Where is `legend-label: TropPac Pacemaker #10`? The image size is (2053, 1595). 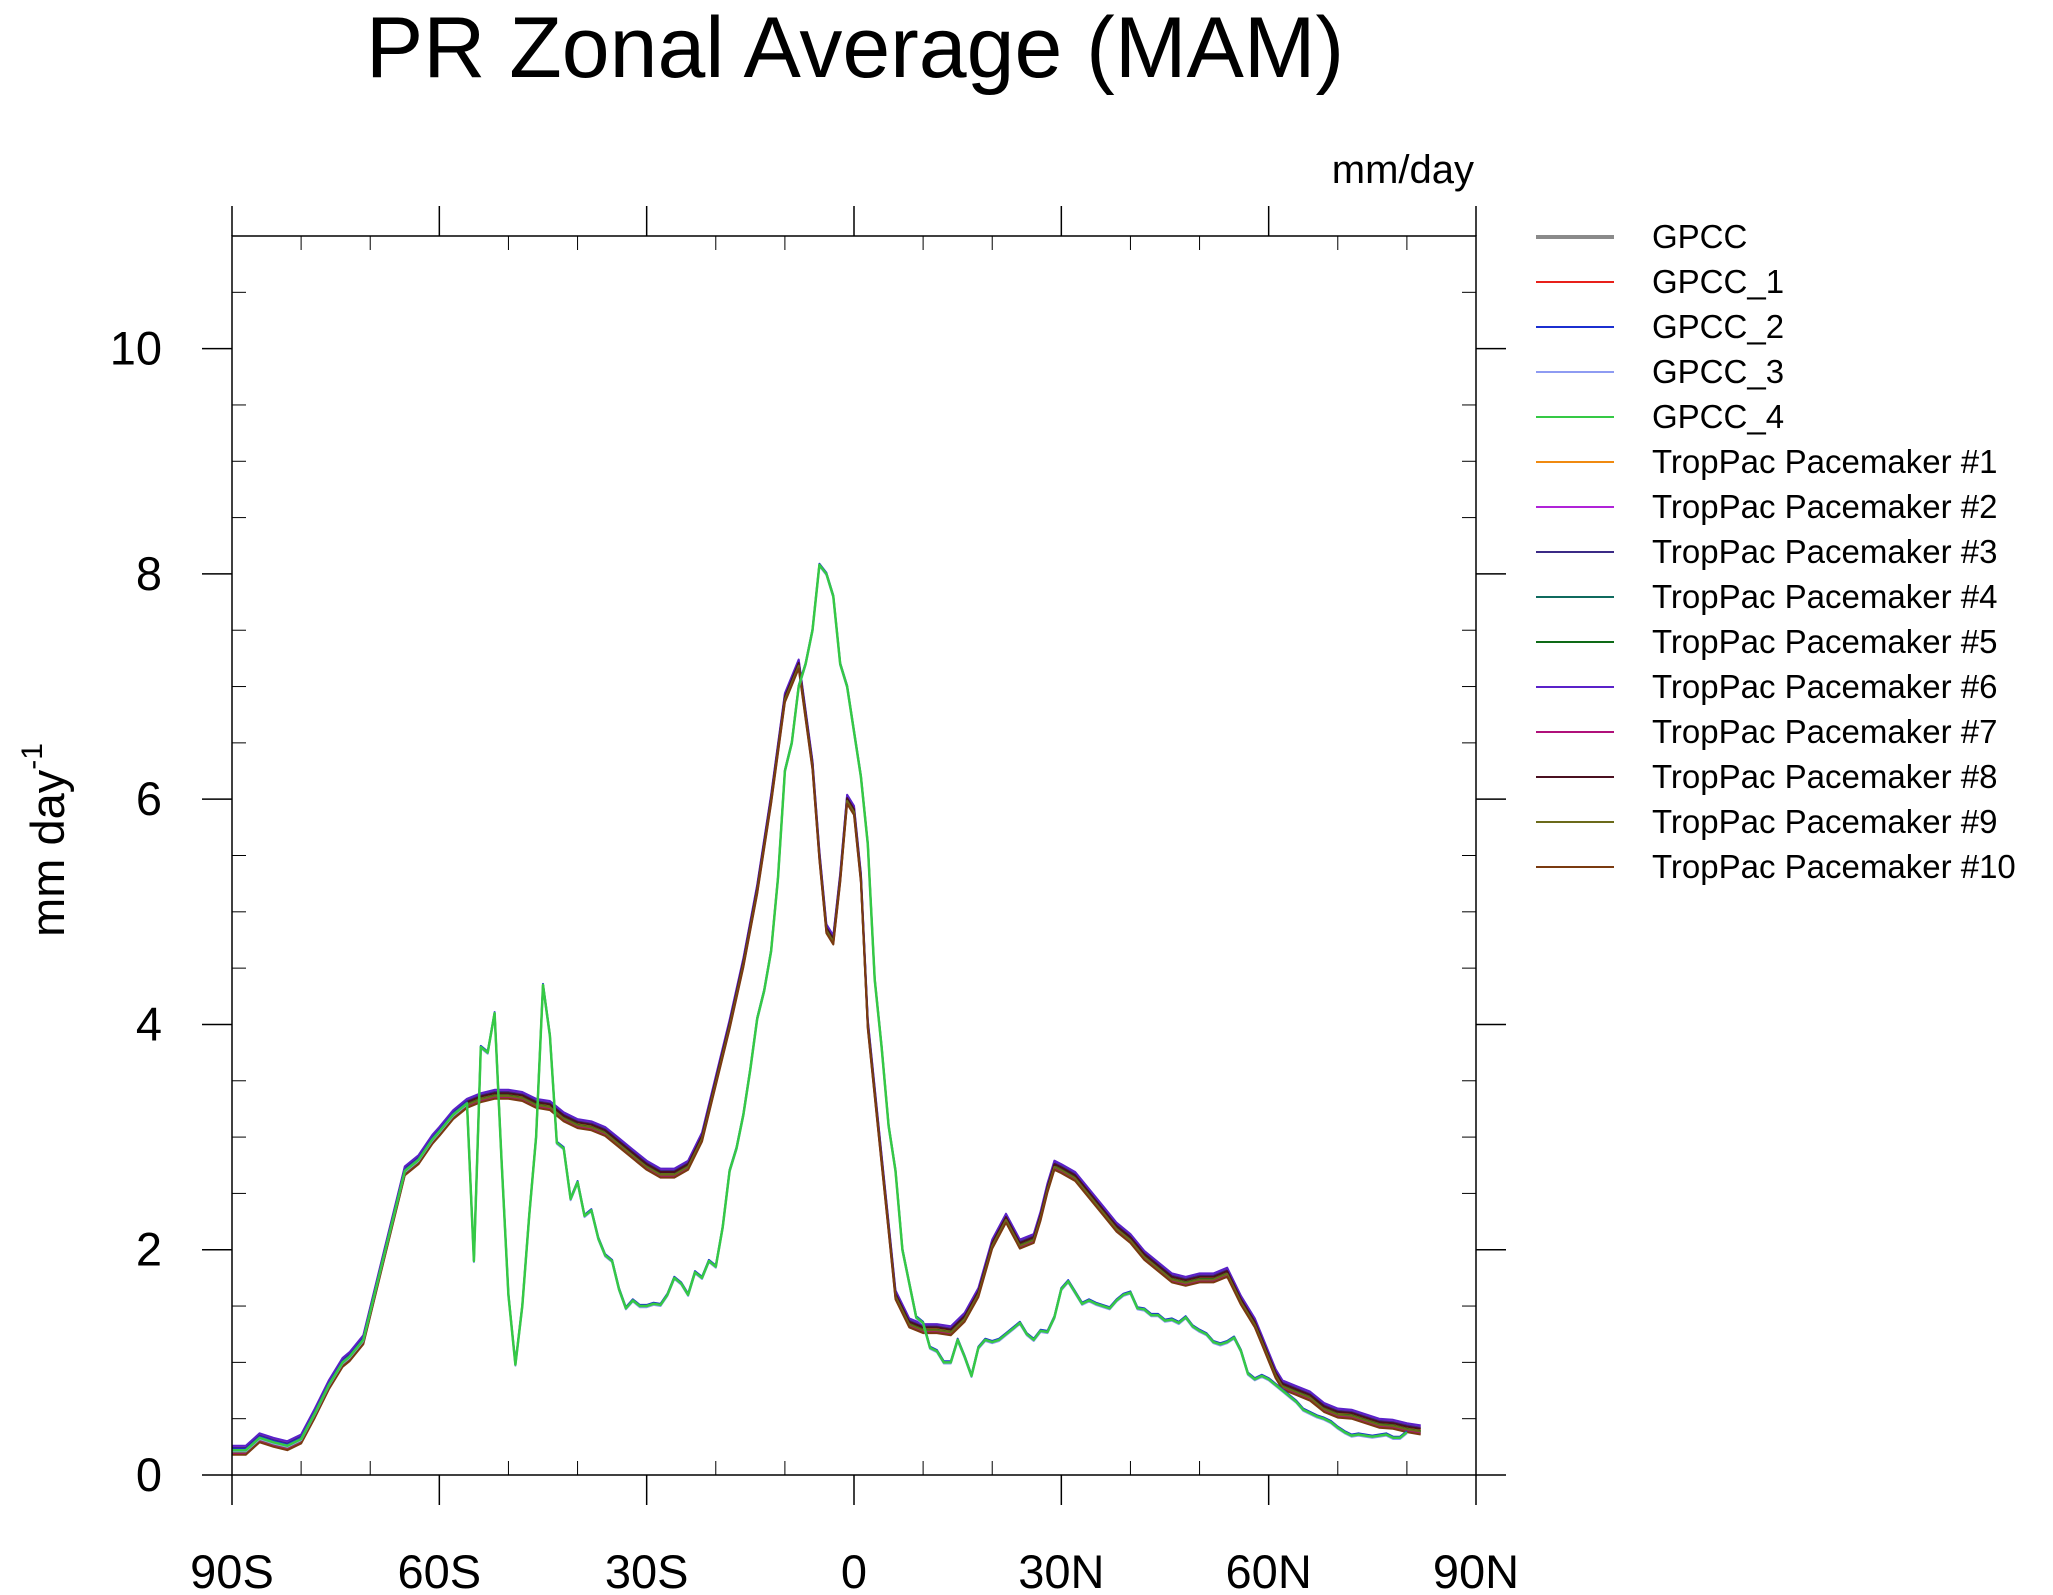 legend-label: TropPac Pacemaker #10 is located at coordinates (1834, 866).